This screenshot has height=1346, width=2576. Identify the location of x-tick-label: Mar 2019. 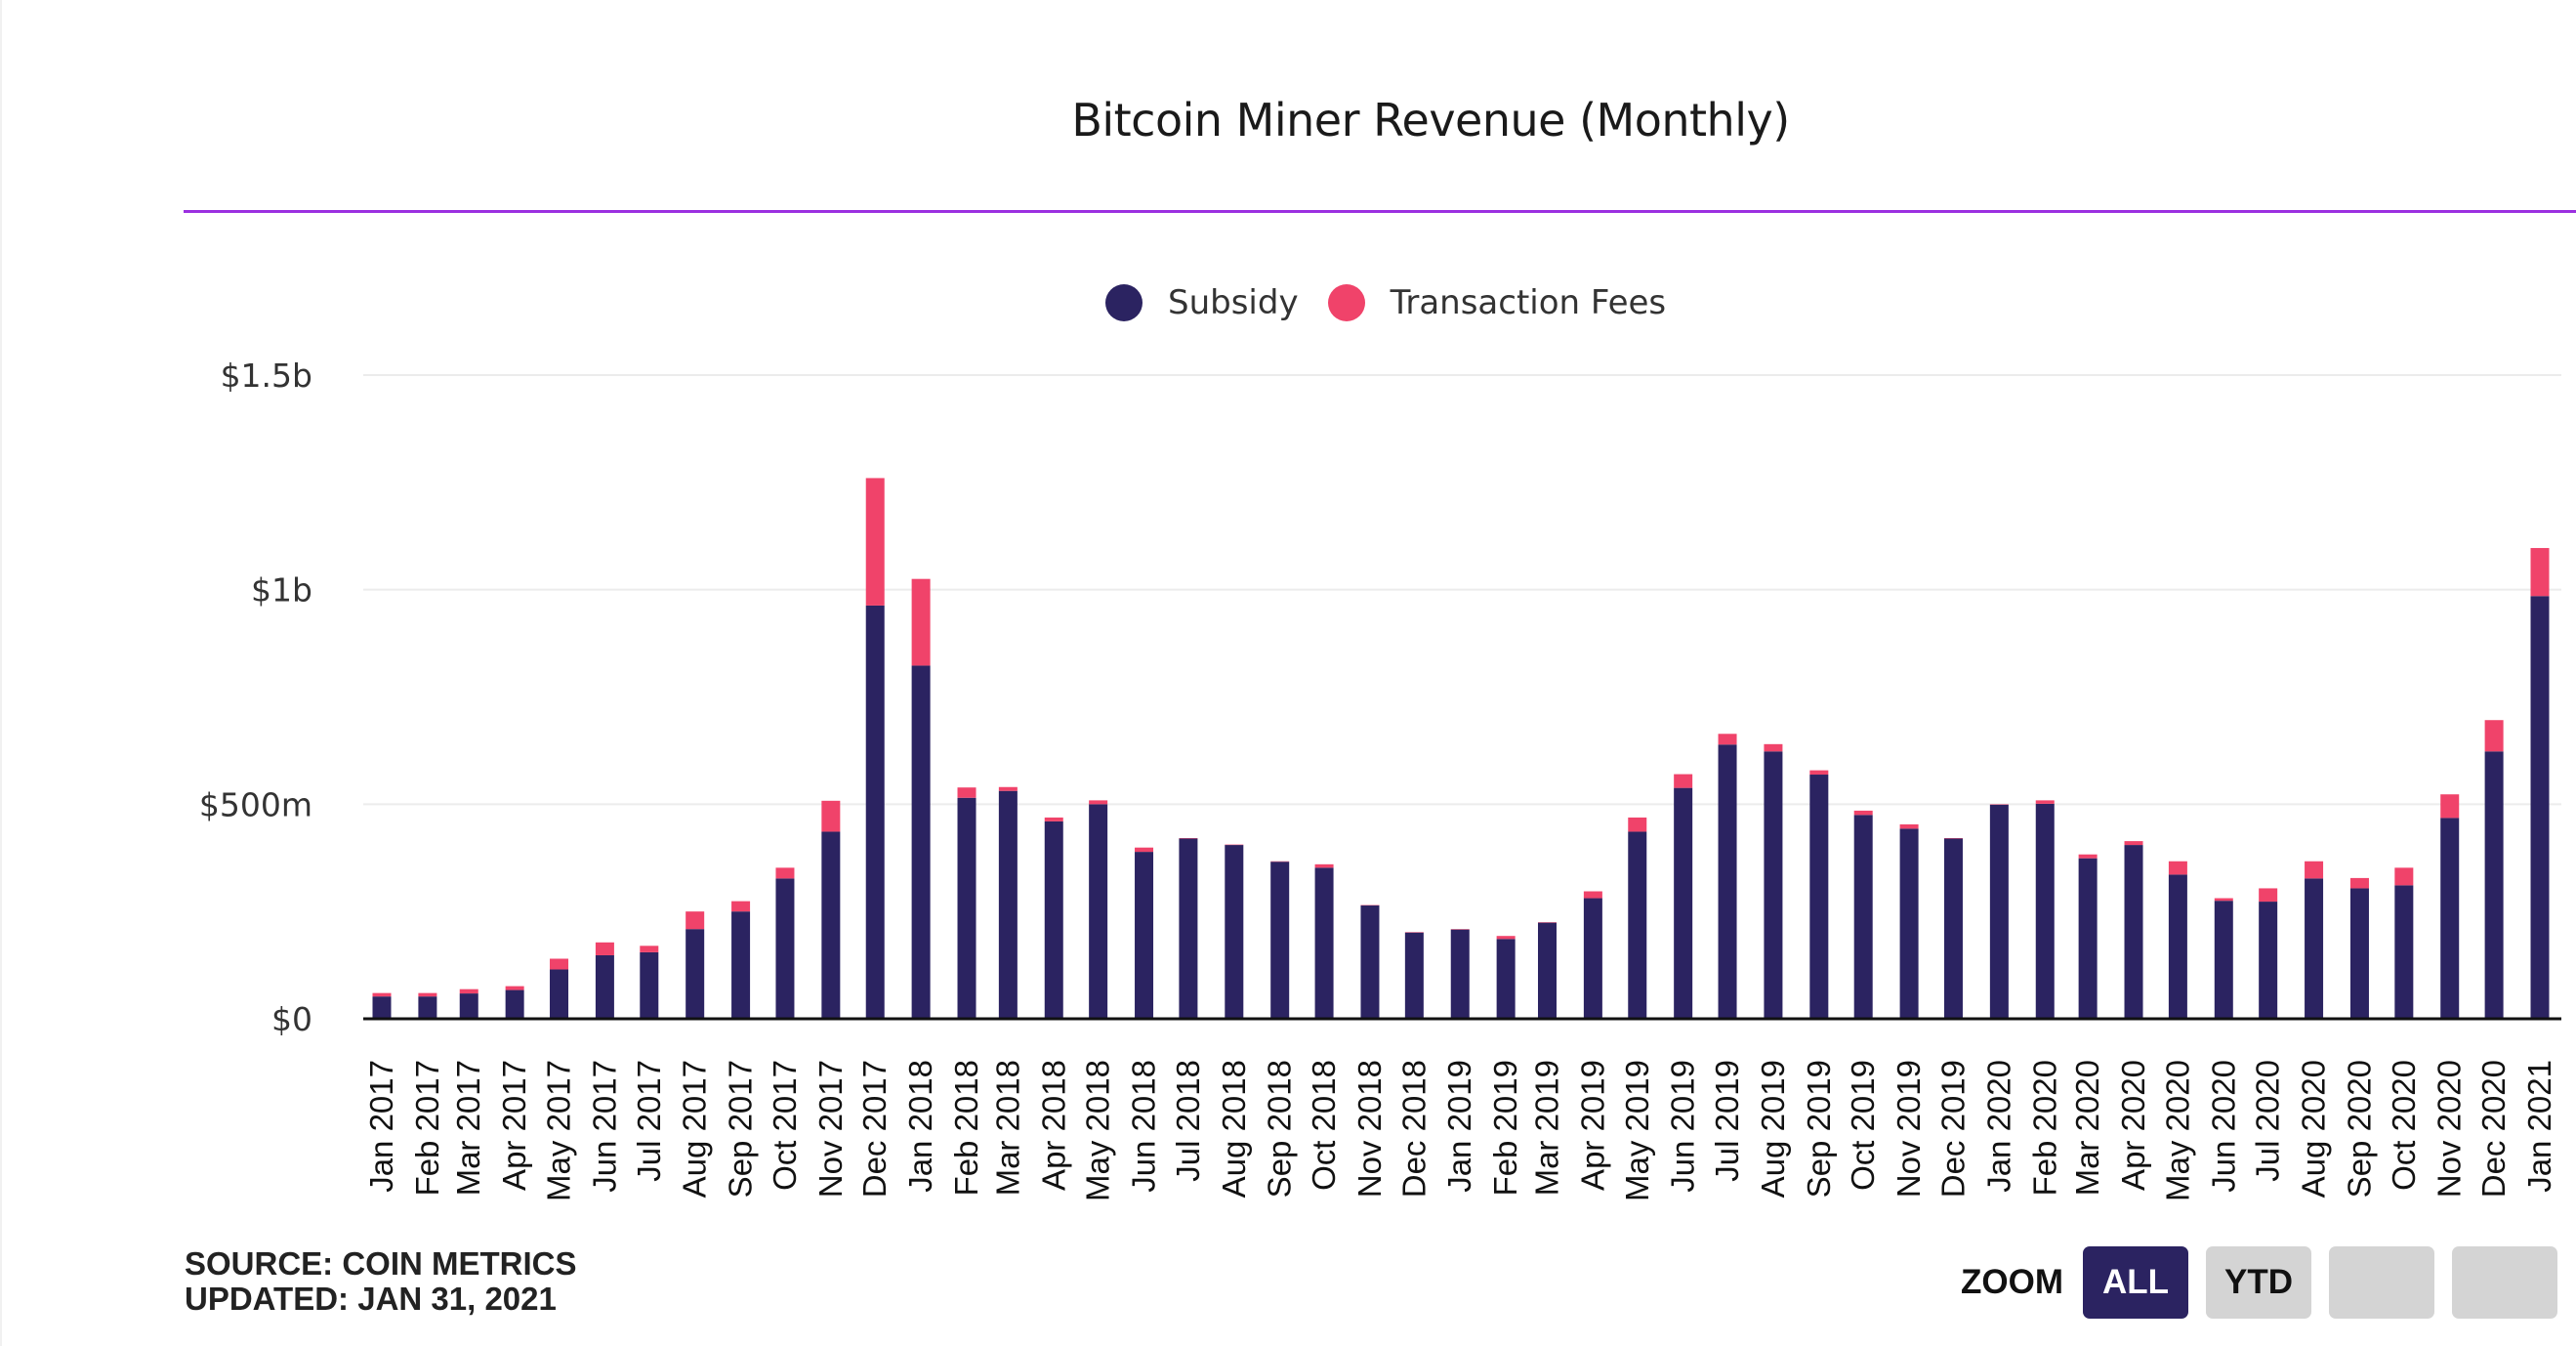
(1546, 1128).